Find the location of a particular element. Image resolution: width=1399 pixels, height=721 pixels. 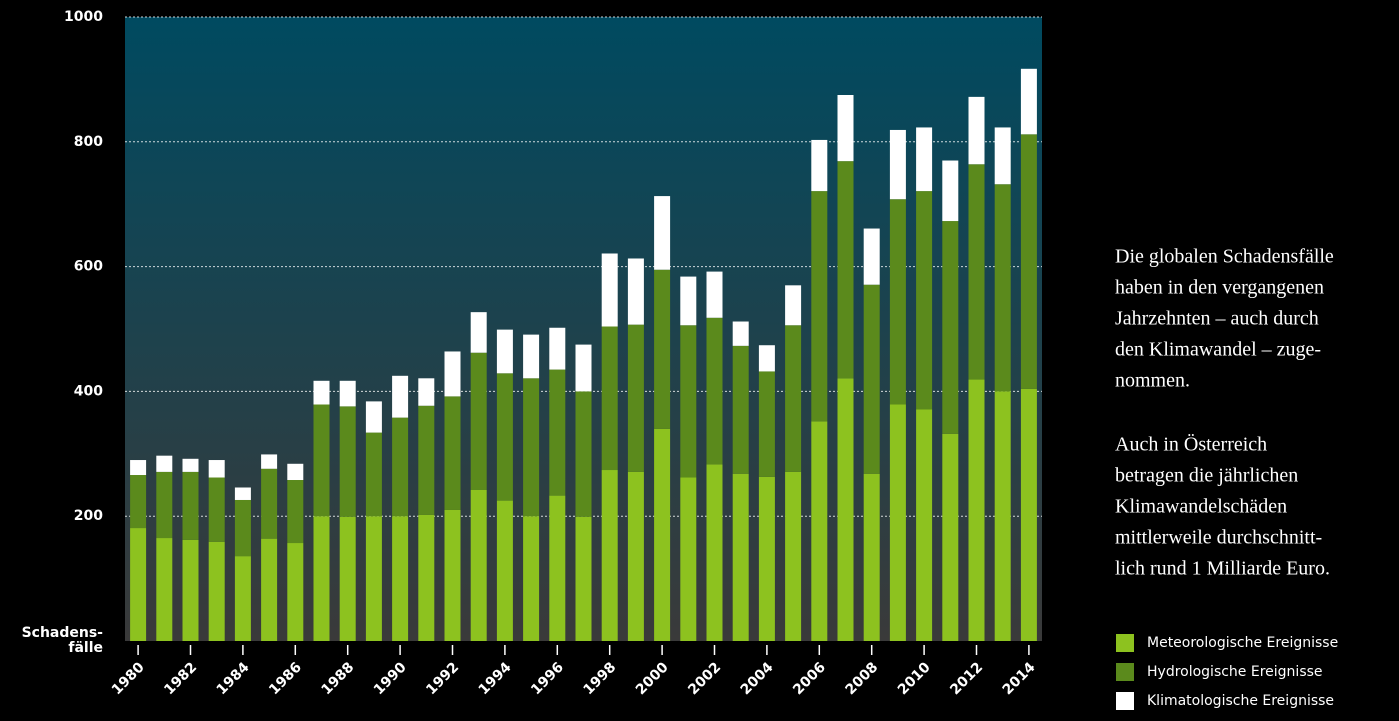

annotation: Die globalen Schadensfälle is located at coordinates (1224, 257).